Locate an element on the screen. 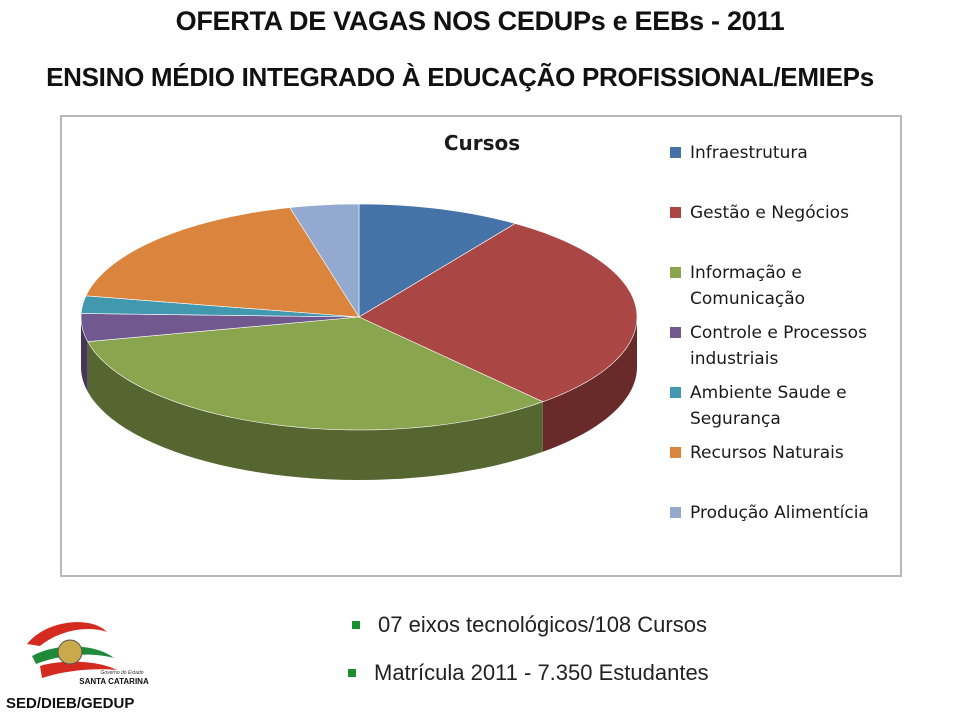 This screenshot has width=960, height=720. logo-red-swoosh-bottom is located at coordinates (78, 669).